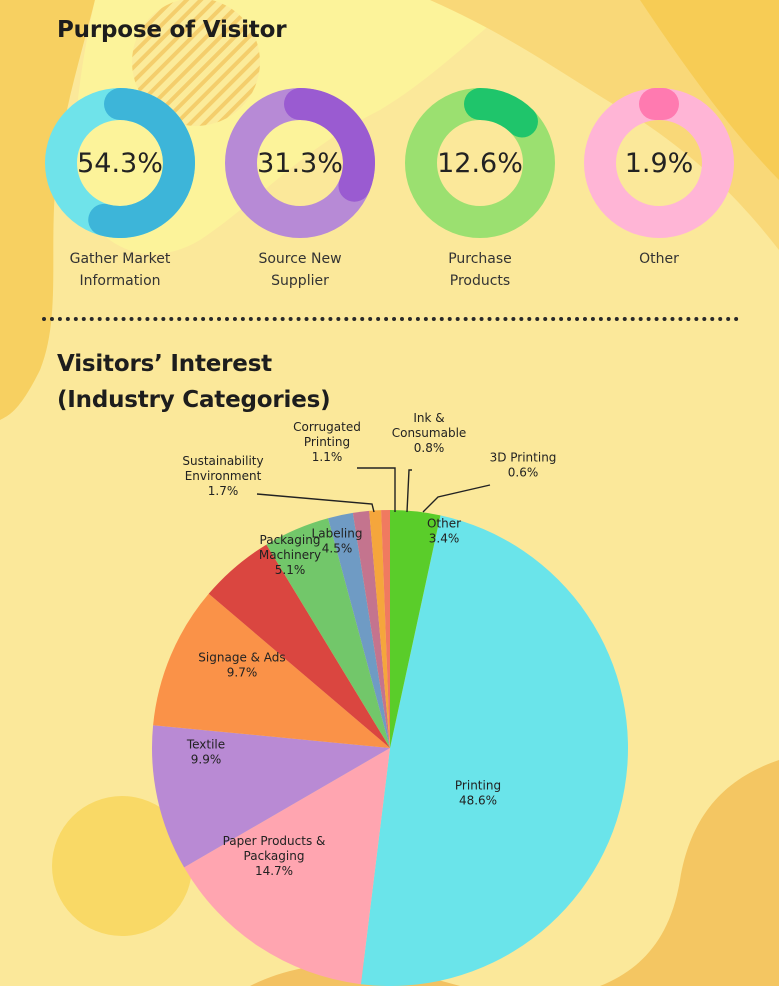 The width and height of the screenshot is (779, 986). Describe the element at coordinates (415, 629) in the screenshot. I see `pie-slice-other` at that location.